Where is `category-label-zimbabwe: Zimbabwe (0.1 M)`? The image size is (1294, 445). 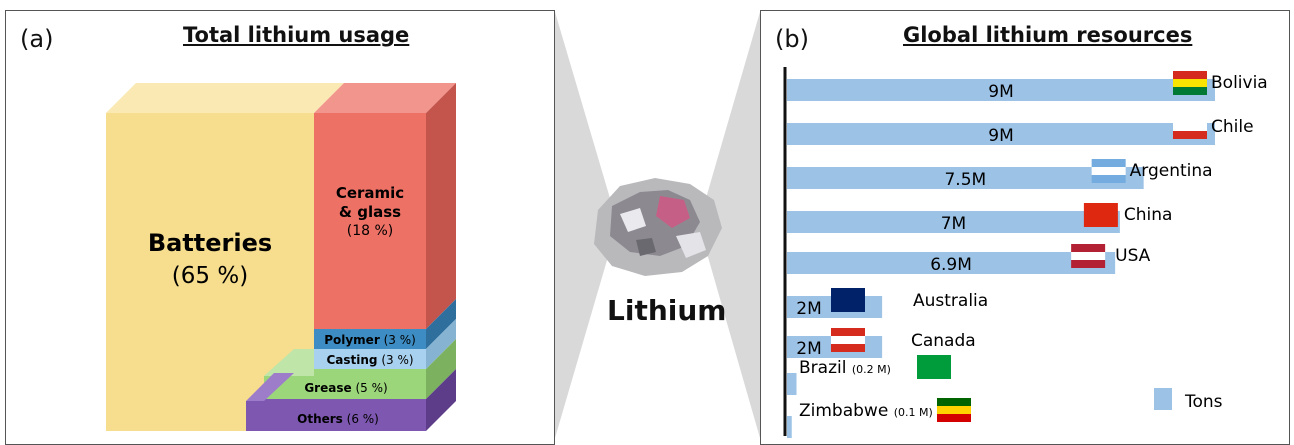 category-label-zimbabwe: Zimbabwe (0.1 M) is located at coordinates (866, 411).